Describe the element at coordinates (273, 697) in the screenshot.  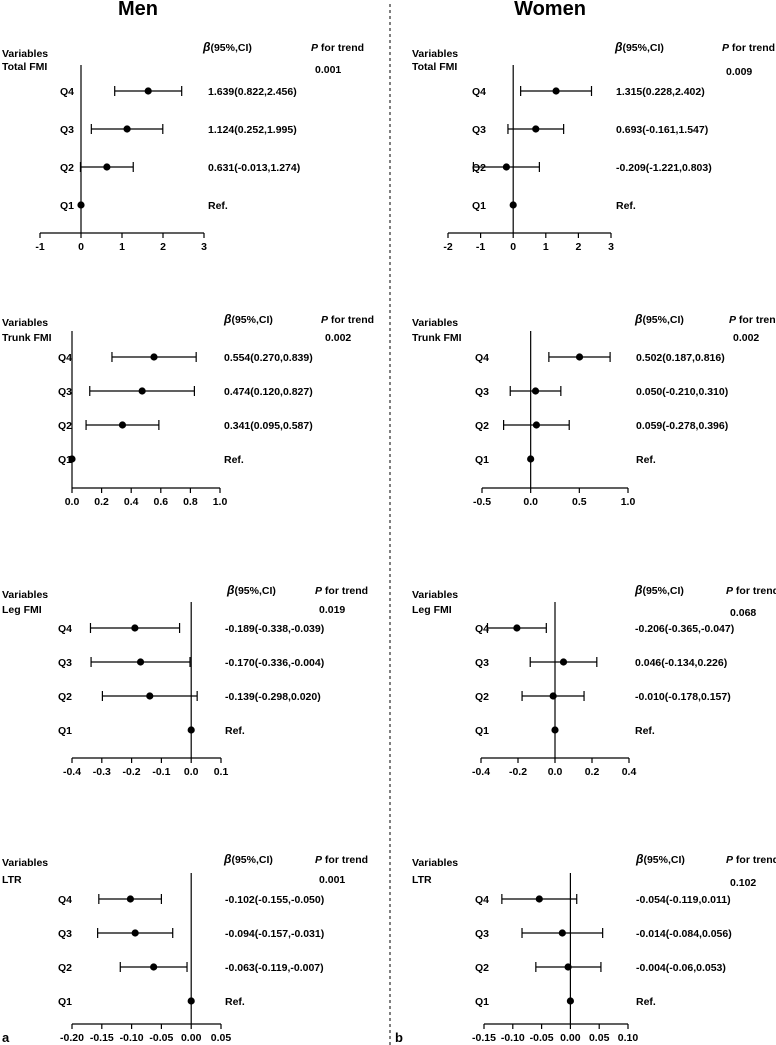
I see `estimate-ci-text: -0.139(-0.298,0.020)` at that location.